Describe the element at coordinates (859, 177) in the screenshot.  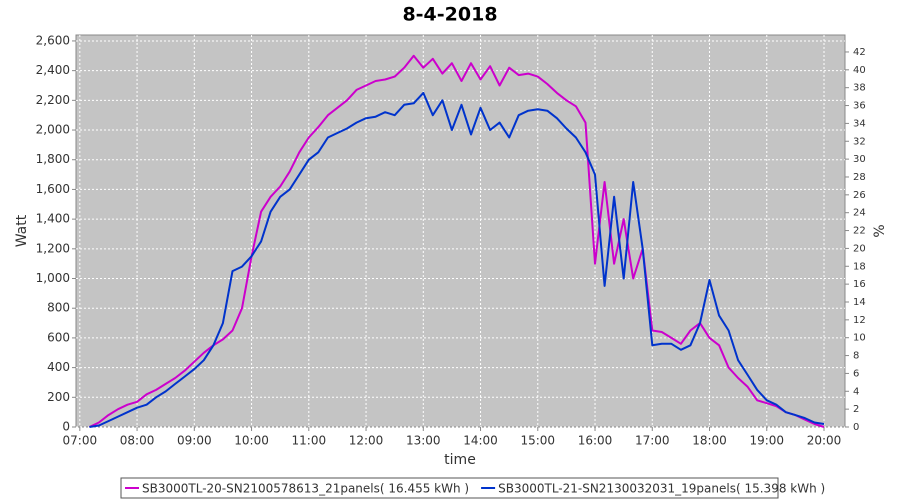
I see `y2-tick-label: 28` at that location.